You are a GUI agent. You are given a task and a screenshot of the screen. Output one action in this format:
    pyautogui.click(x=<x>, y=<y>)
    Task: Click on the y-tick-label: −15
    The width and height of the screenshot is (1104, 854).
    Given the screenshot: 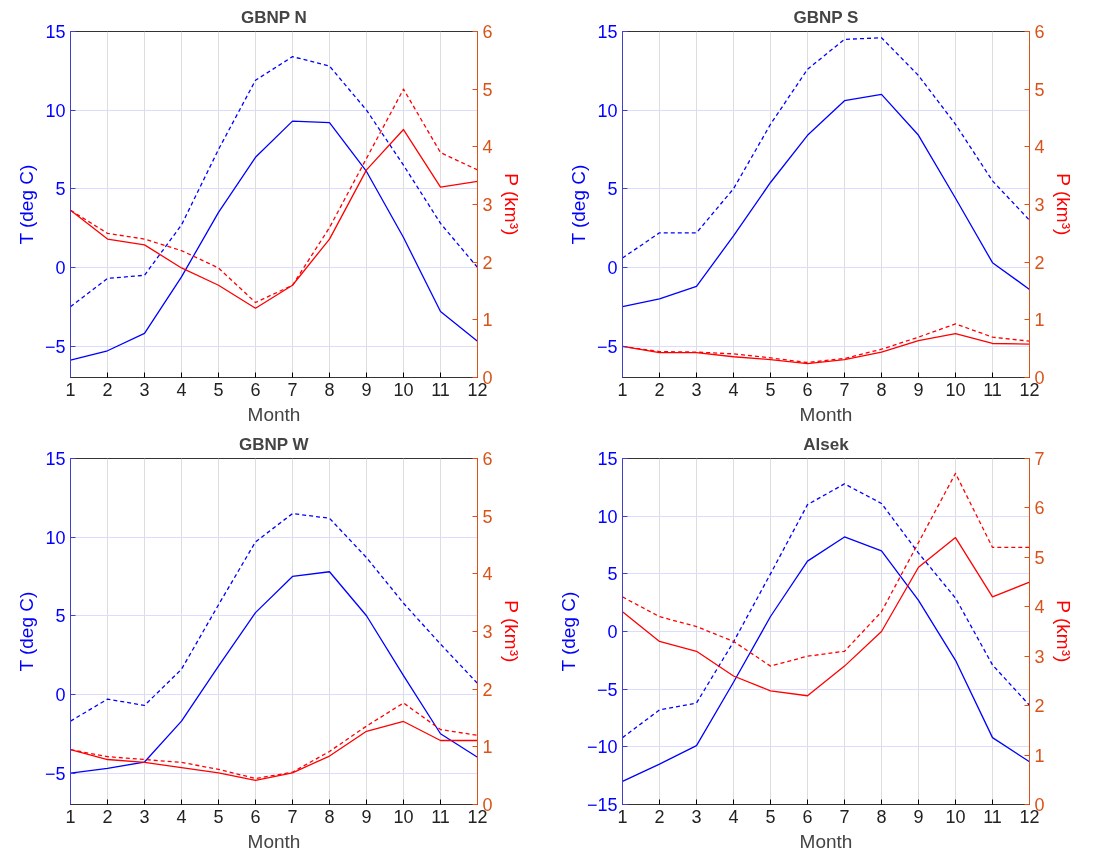 What is the action you would take?
    pyautogui.click(x=602, y=805)
    